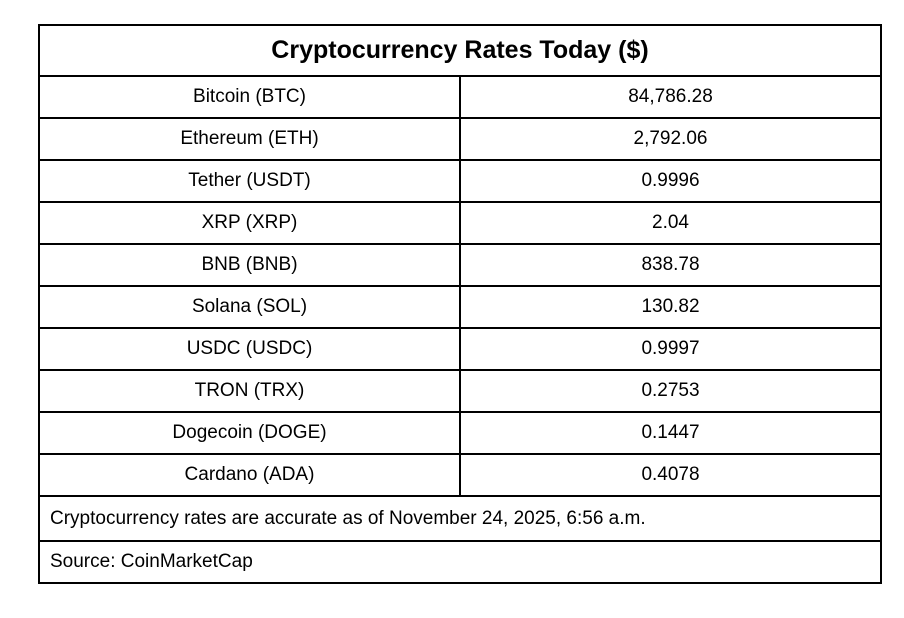 The width and height of the screenshot is (904, 618). Describe the element at coordinates (670, 265) in the screenshot. I see `crypto-rate-cell: 838.78` at that location.